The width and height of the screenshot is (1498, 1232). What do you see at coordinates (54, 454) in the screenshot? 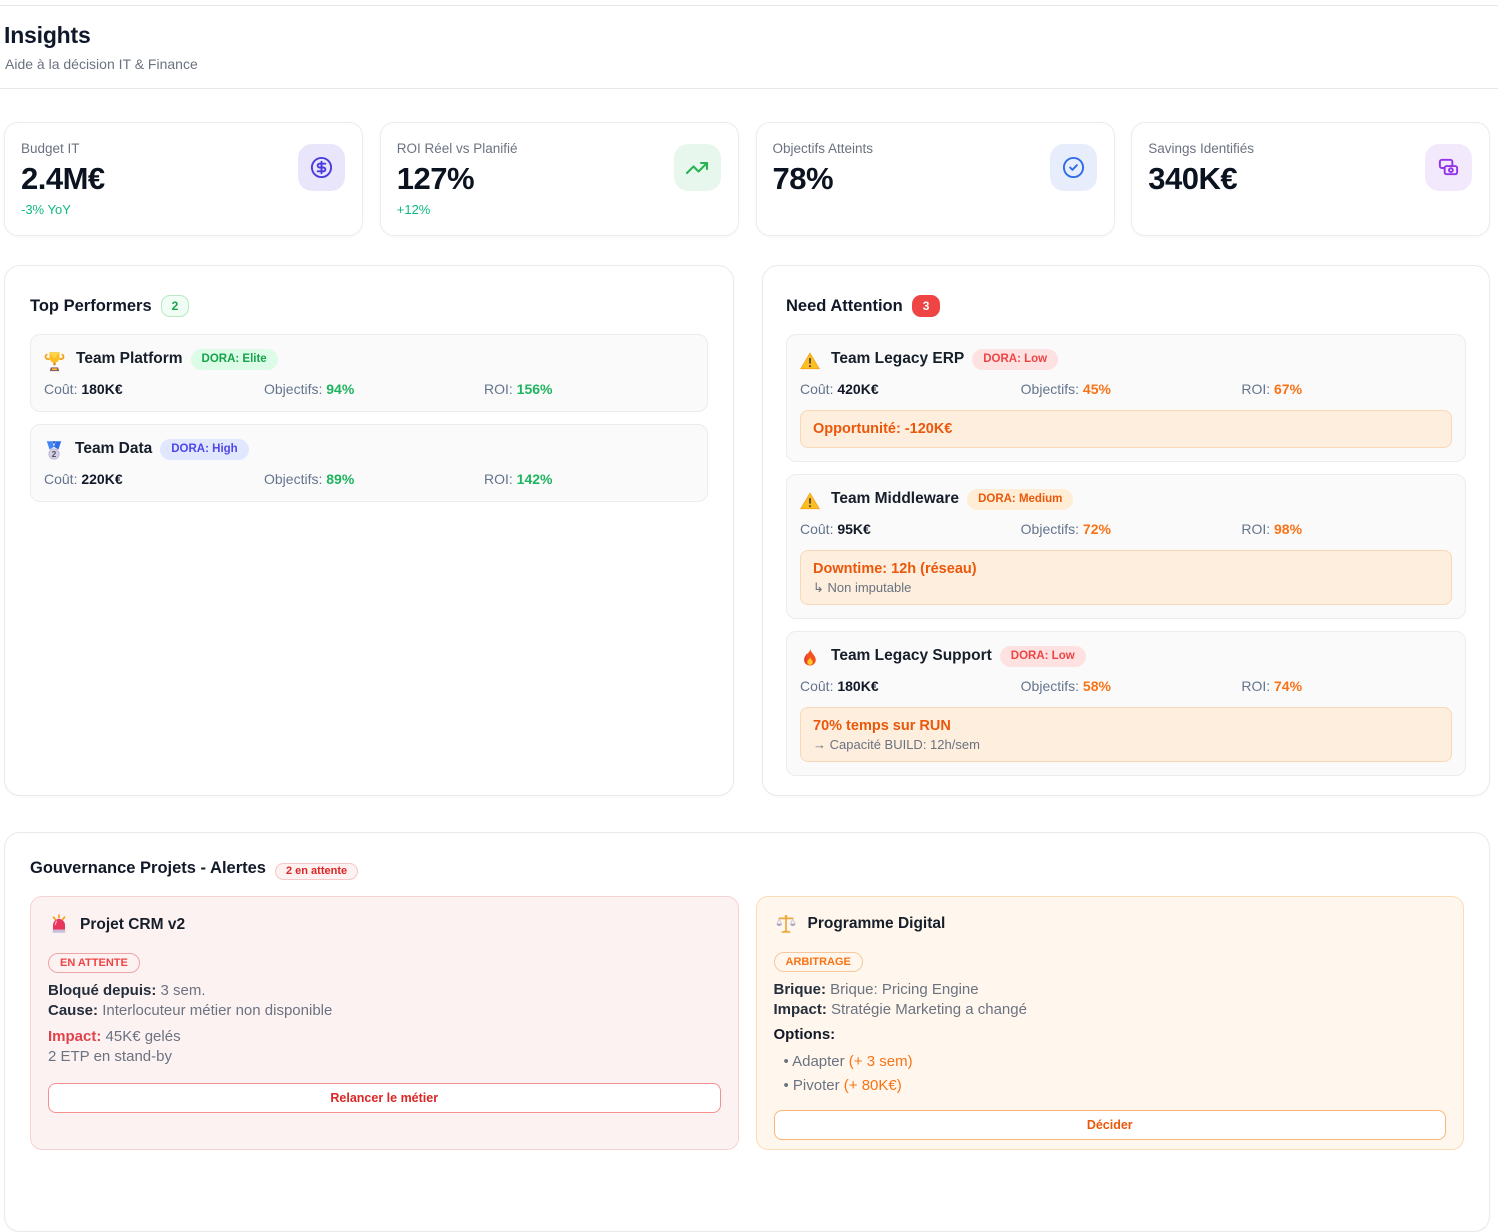
I see `svg-text: 2` at bounding box center [54, 454].